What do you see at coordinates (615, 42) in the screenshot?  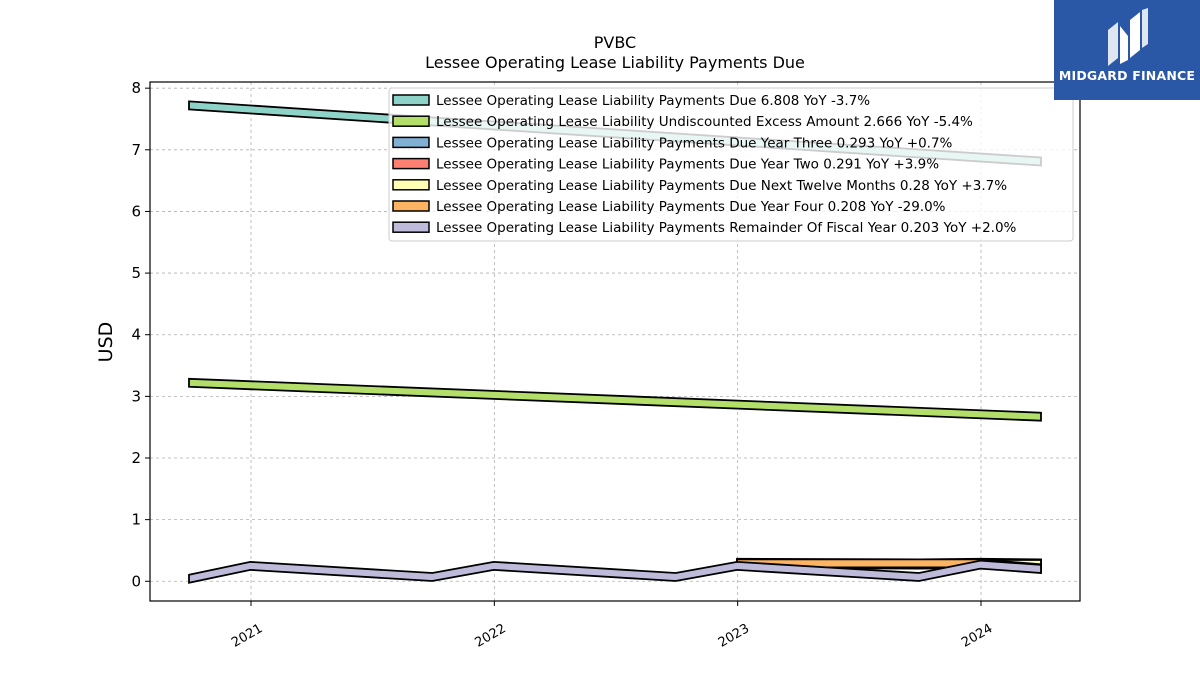 I see `chart-title: PVBC` at bounding box center [615, 42].